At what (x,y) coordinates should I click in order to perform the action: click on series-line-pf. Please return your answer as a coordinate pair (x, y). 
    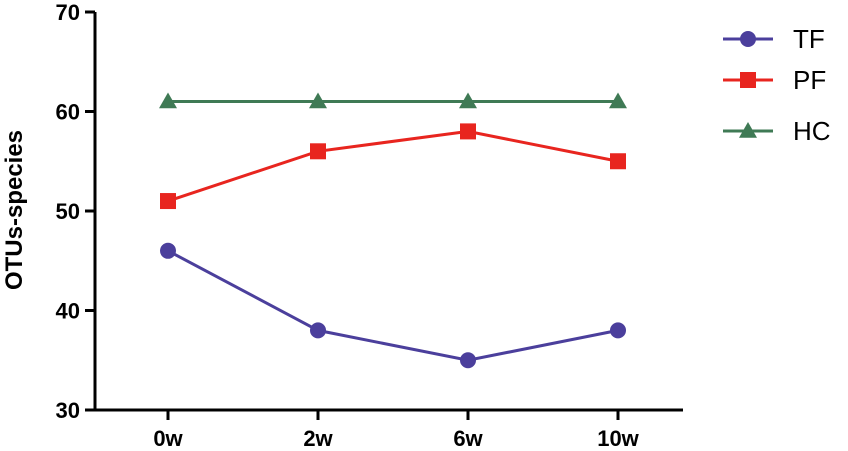
    Looking at the image, I should click on (393, 166).